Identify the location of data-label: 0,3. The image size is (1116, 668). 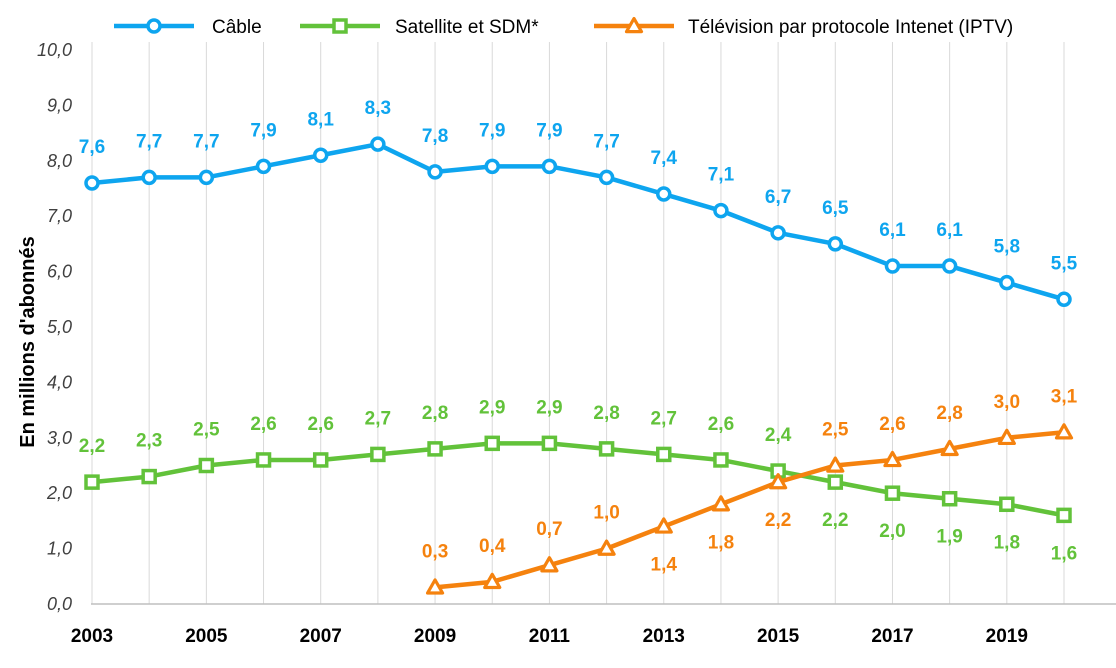
(435, 551).